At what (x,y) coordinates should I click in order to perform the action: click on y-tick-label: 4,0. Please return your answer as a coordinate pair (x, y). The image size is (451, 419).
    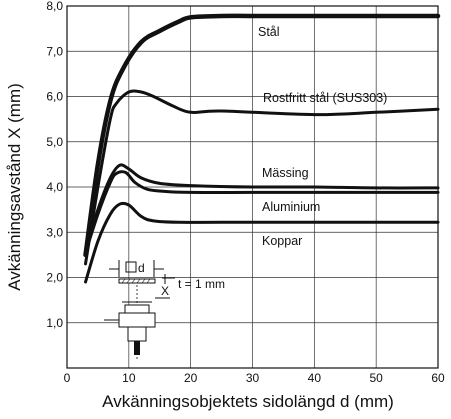
    Looking at the image, I should click on (54, 187).